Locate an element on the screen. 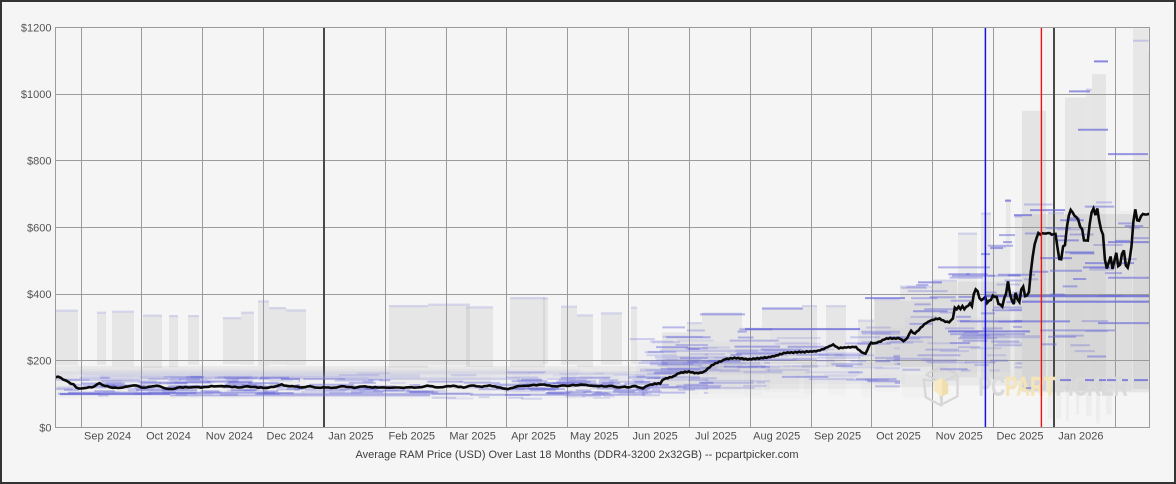  svg-text: Dec 2024 is located at coordinates (290, 437).